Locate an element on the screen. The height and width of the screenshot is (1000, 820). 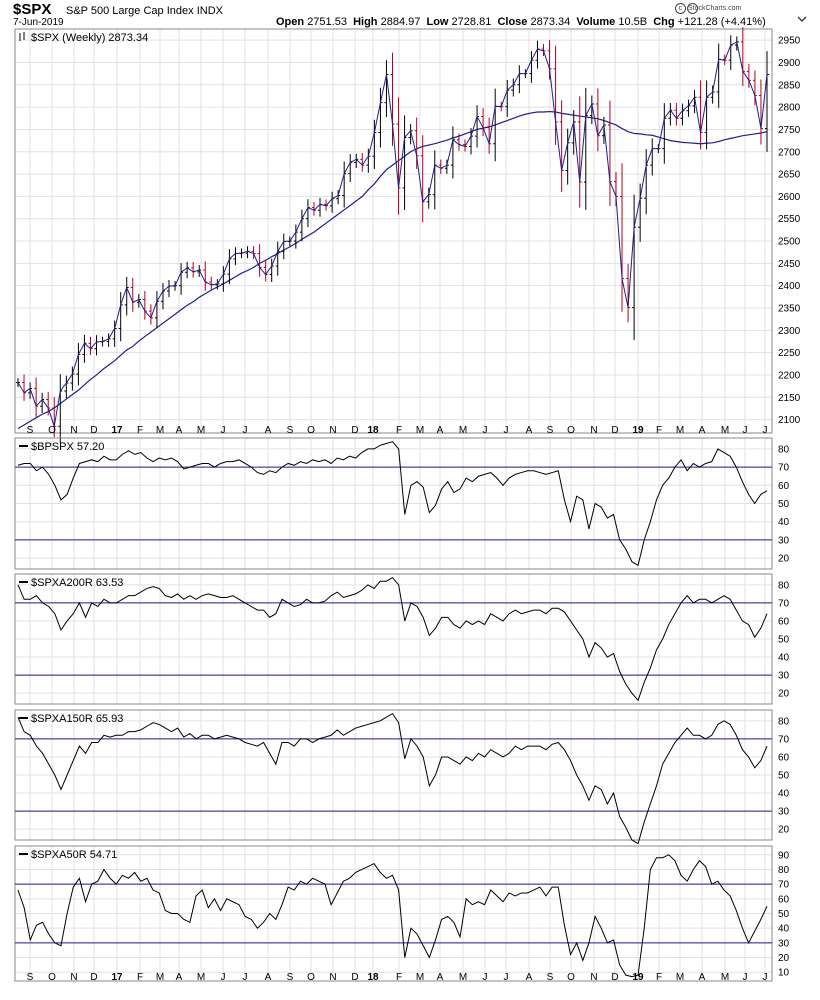
chart-panel-2: 20 30 40 50 60 70 80 $BPSPX 57.20 is located at coordinates (402, 503).